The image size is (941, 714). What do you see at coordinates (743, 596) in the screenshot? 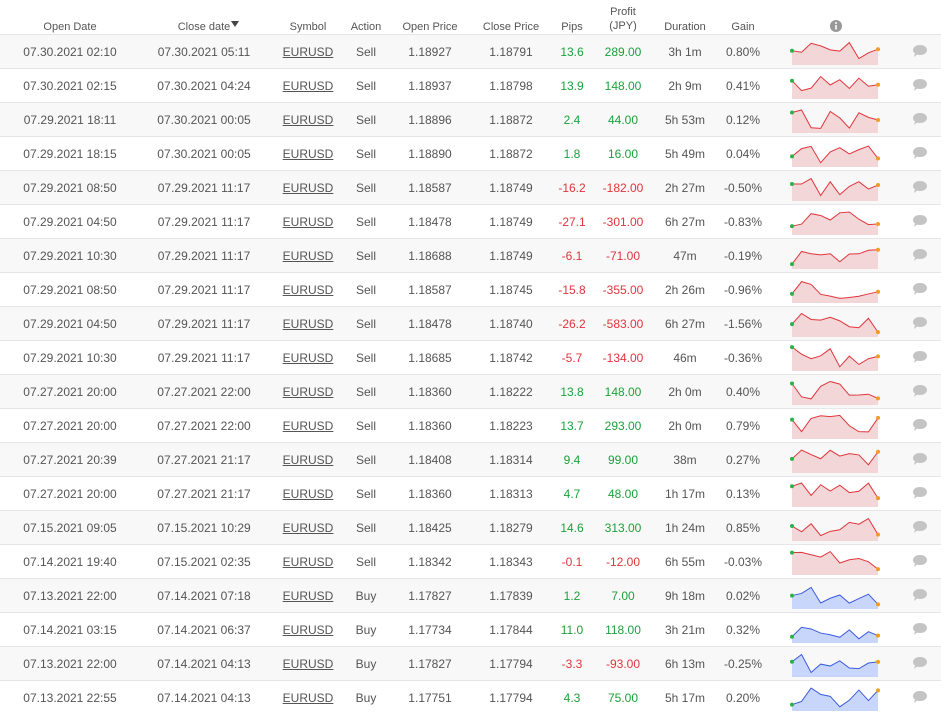
I see `gain: 0.02%` at bounding box center [743, 596].